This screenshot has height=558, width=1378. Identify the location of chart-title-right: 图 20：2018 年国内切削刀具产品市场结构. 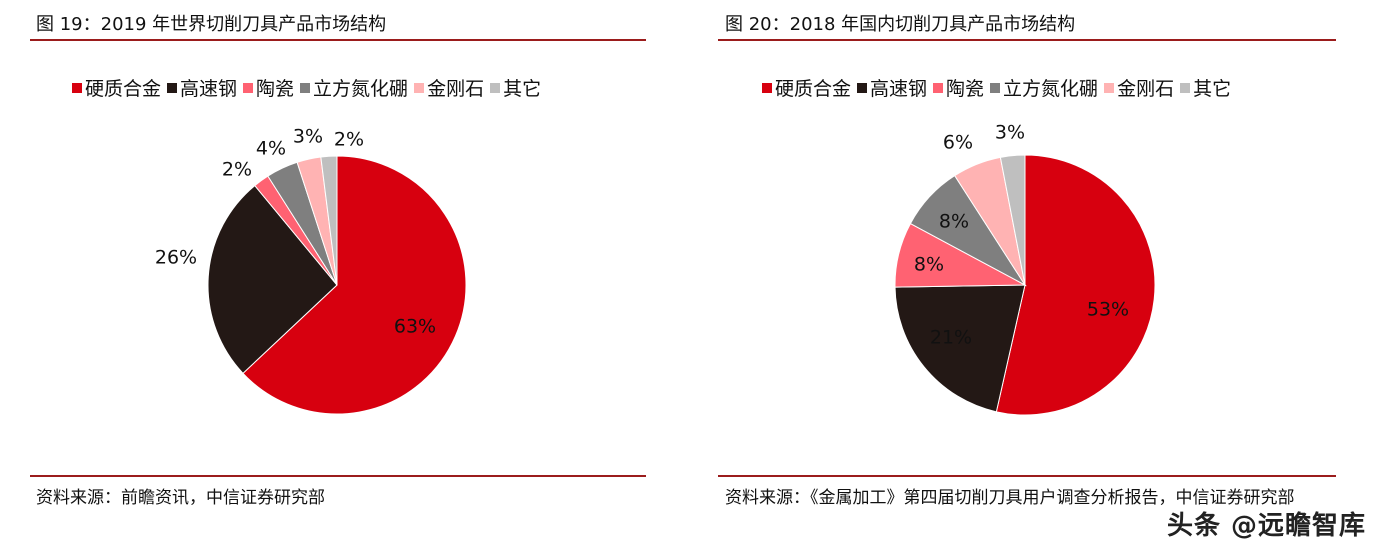
(900, 24).